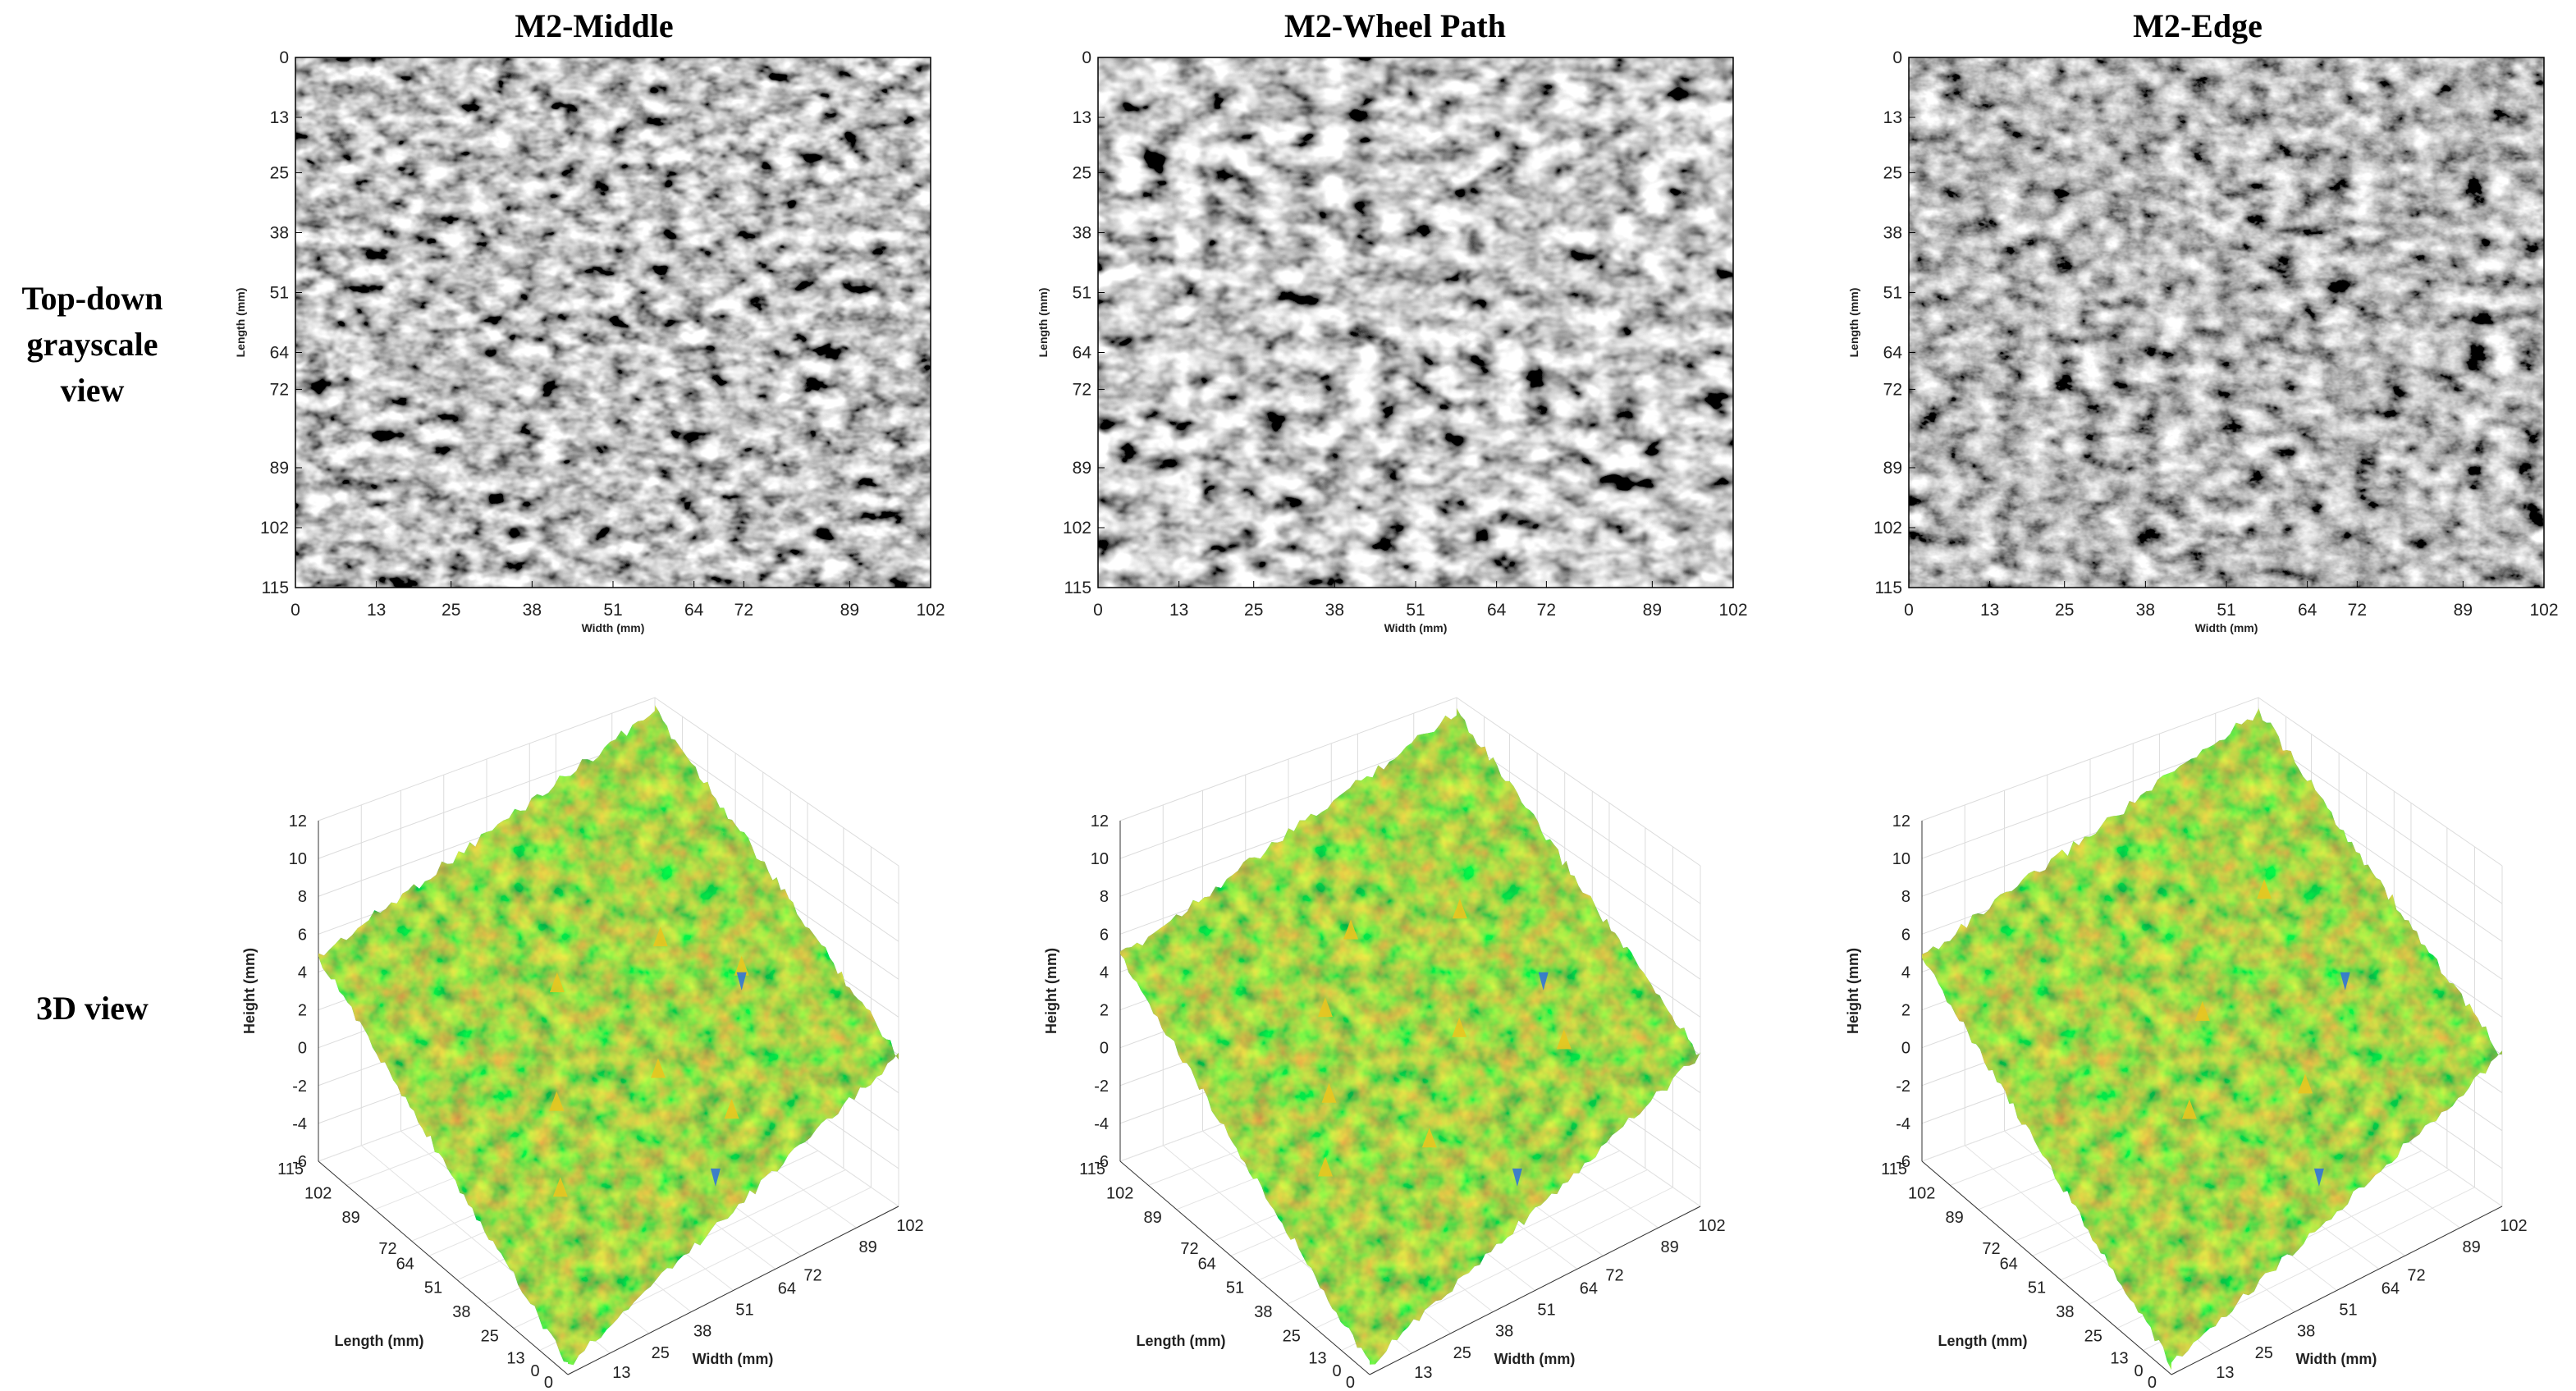 This screenshot has width=2576, height=1391. What do you see at coordinates (2064, 611) in the screenshot?
I see `x-tick-label: 25` at bounding box center [2064, 611].